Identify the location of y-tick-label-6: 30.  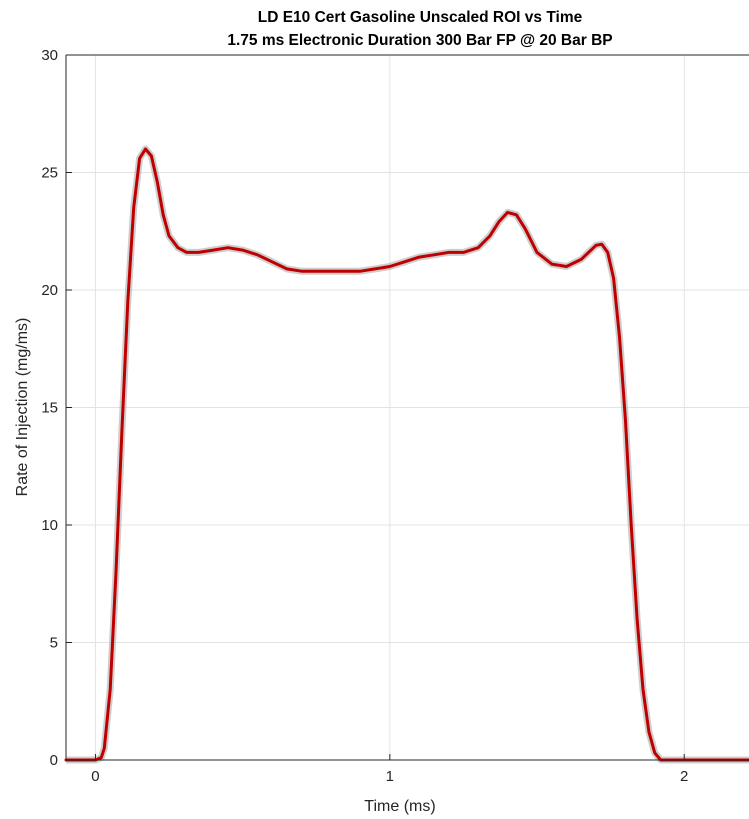
(49, 55).